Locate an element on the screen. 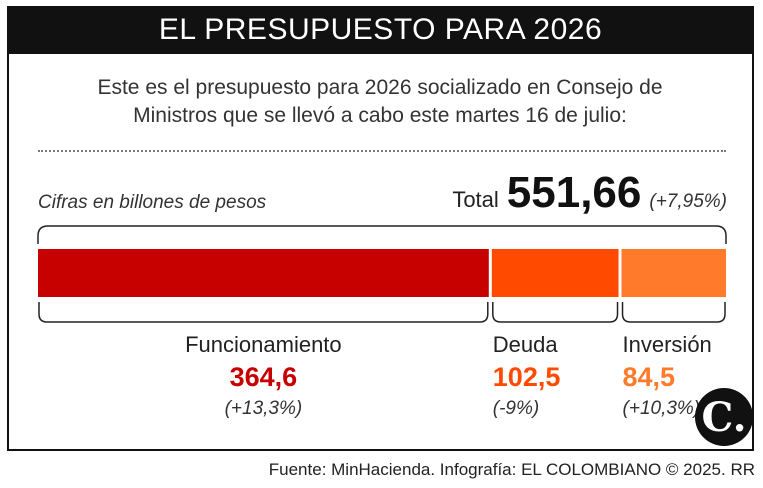 The height and width of the screenshot is (488, 763). brace-deuda is located at coordinates (555, 312).